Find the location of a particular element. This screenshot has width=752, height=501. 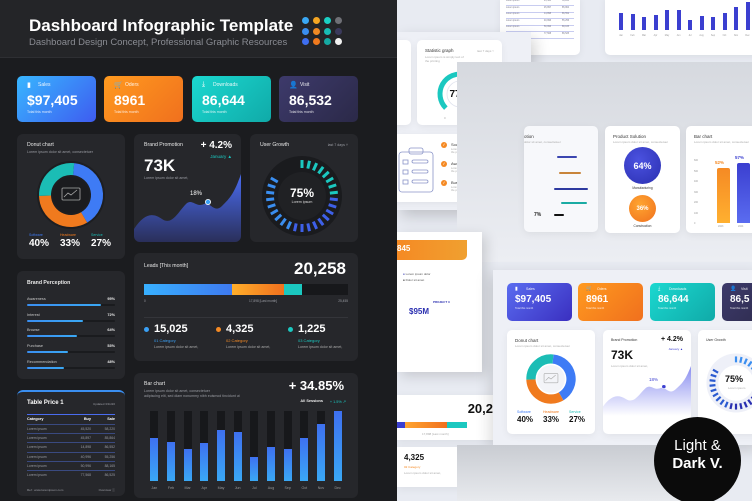

bar-label: Sep is located at coordinates (287, 488).